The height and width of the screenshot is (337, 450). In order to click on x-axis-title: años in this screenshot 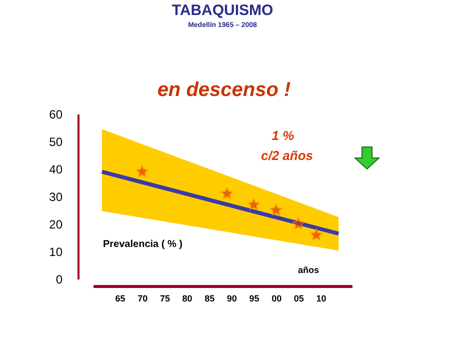, I will do `click(309, 270)`.